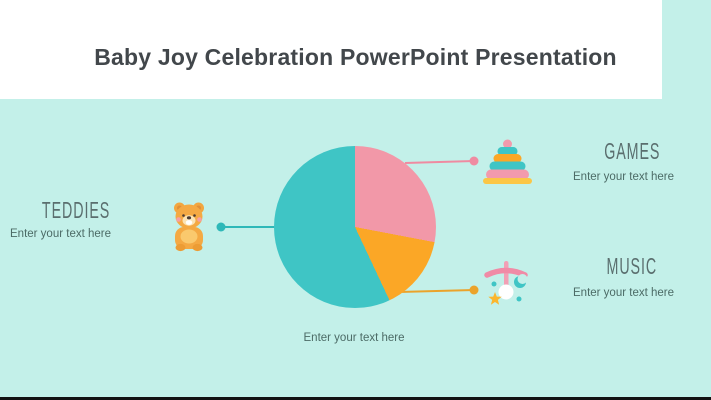 The width and height of the screenshot is (711, 400). What do you see at coordinates (632, 151) in the screenshot?
I see `games-heading: GAMES` at bounding box center [632, 151].